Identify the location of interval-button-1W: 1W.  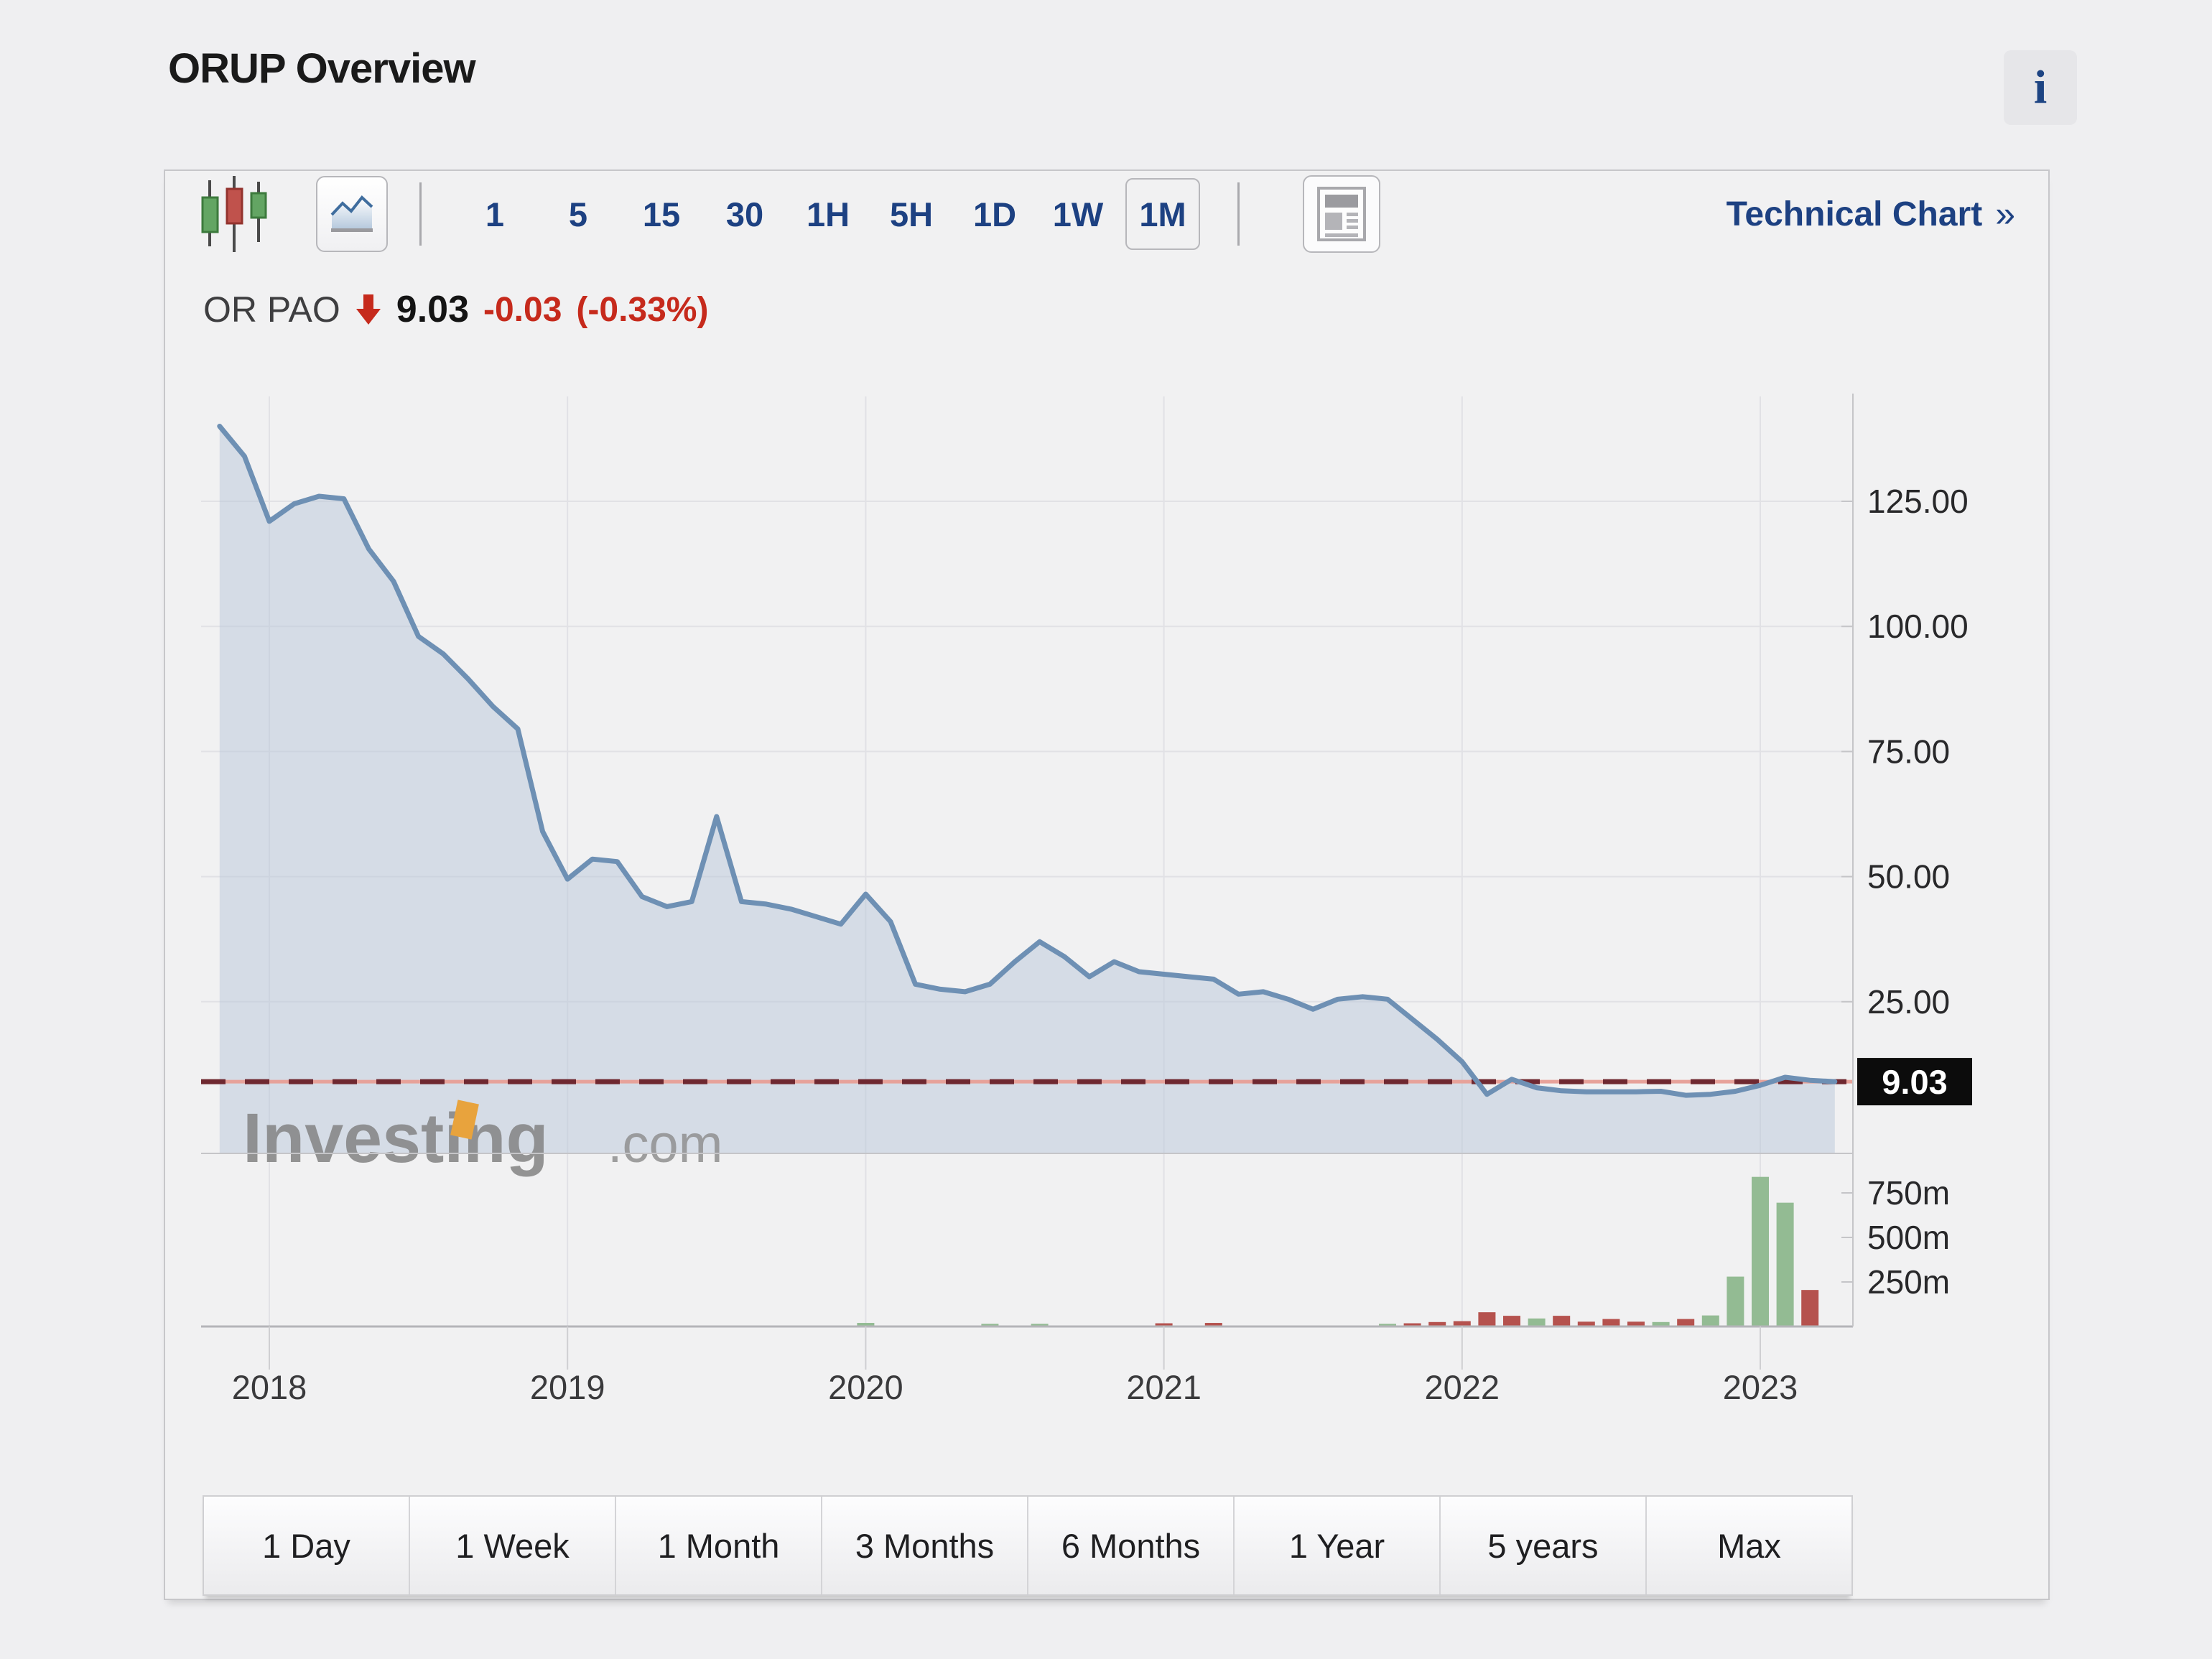
(1078, 214).